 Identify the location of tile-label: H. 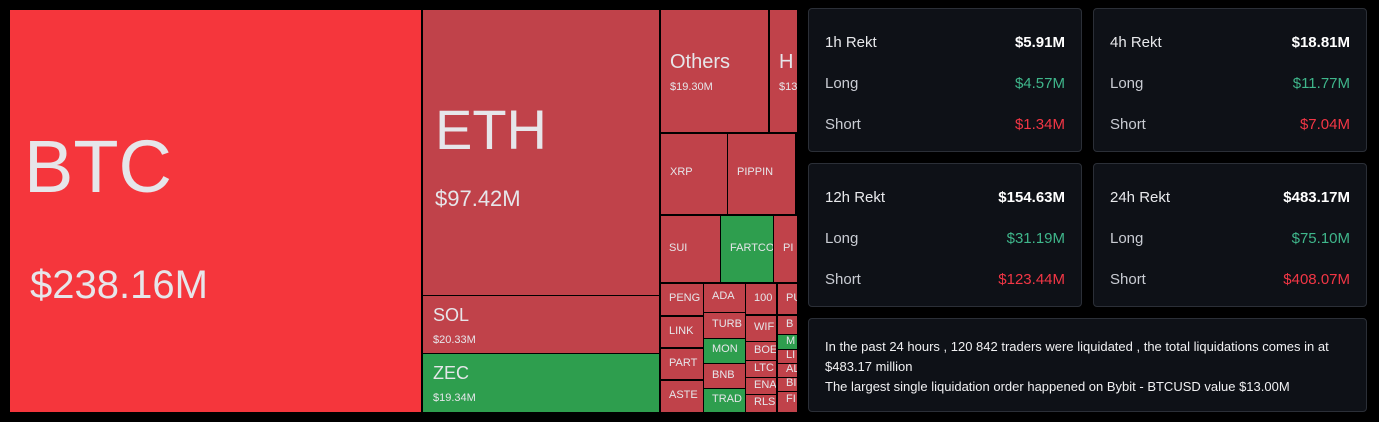
(786, 62).